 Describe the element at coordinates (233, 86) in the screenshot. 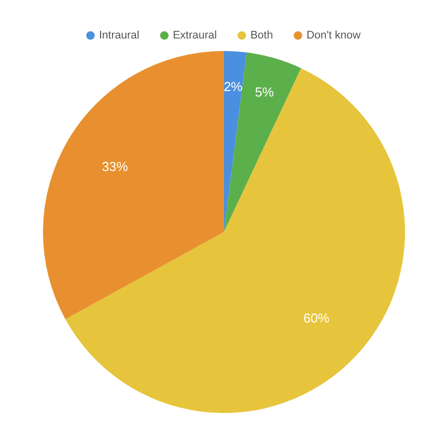

I see `data-label: 2%` at that location.